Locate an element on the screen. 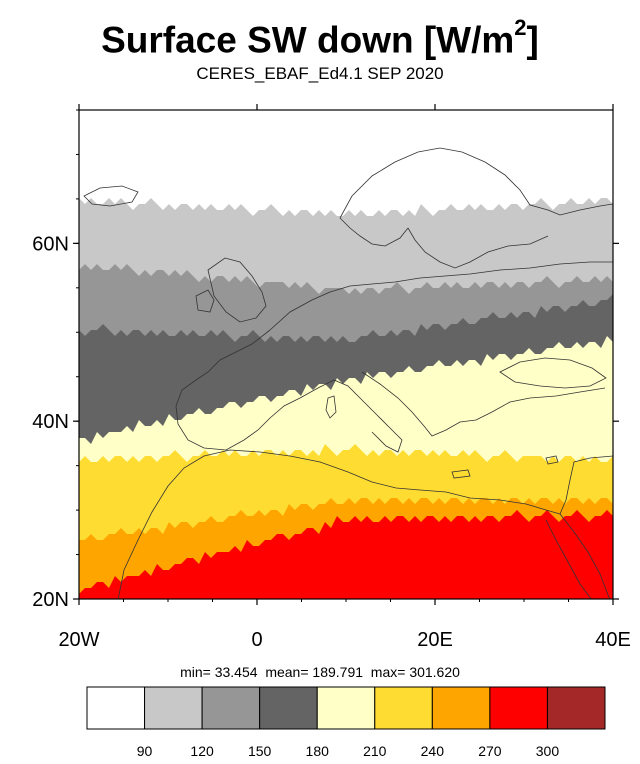 This screenshot has height=764, width=640. colorbar: 90 120 150 180 210 240 270 300 is located at coordinates (346, 722).